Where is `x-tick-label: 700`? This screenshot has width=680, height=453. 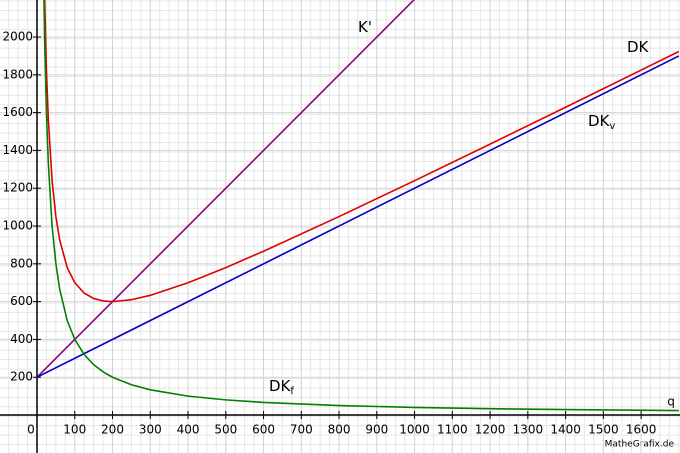
x-tick-label: 700 is located at coordinates (301, 430).